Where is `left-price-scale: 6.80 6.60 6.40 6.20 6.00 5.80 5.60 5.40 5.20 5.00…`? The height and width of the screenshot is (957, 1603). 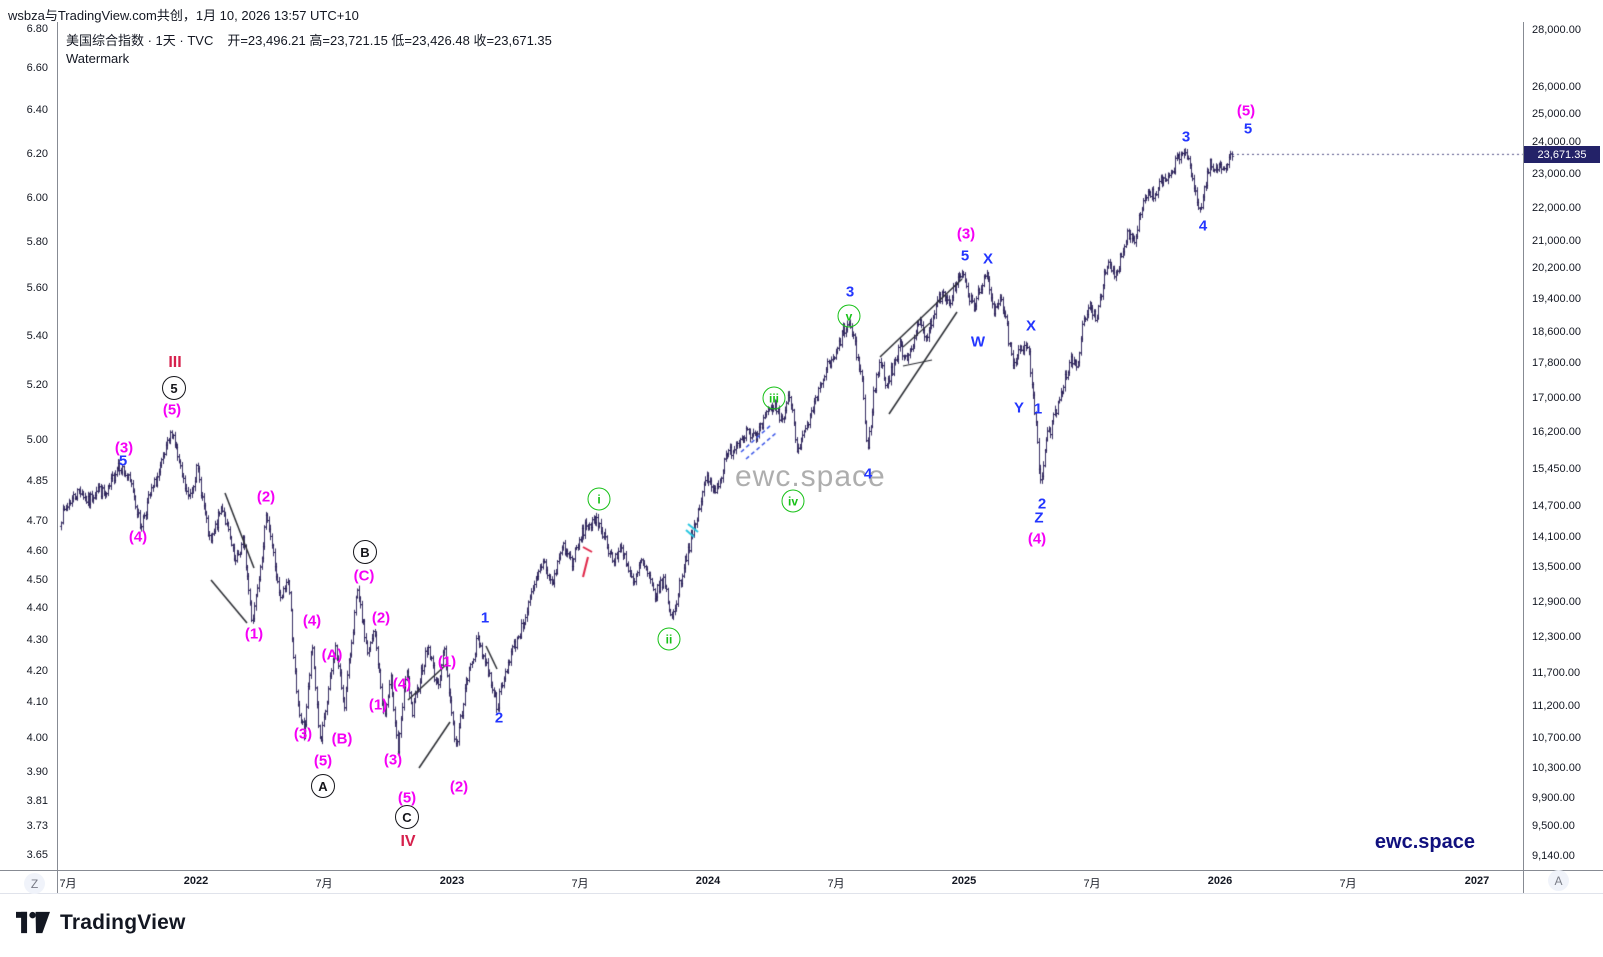 left-price-scale: 6.80 6.60 6.40 6.20 6.00 5.80 5.60 5.40 5.20 5.00… is located at coordinates (26, 435).